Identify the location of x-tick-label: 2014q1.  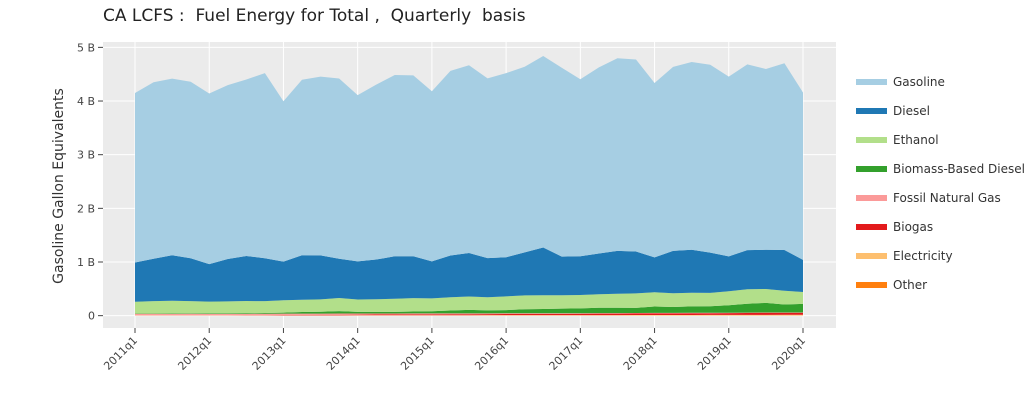
(343, 353).